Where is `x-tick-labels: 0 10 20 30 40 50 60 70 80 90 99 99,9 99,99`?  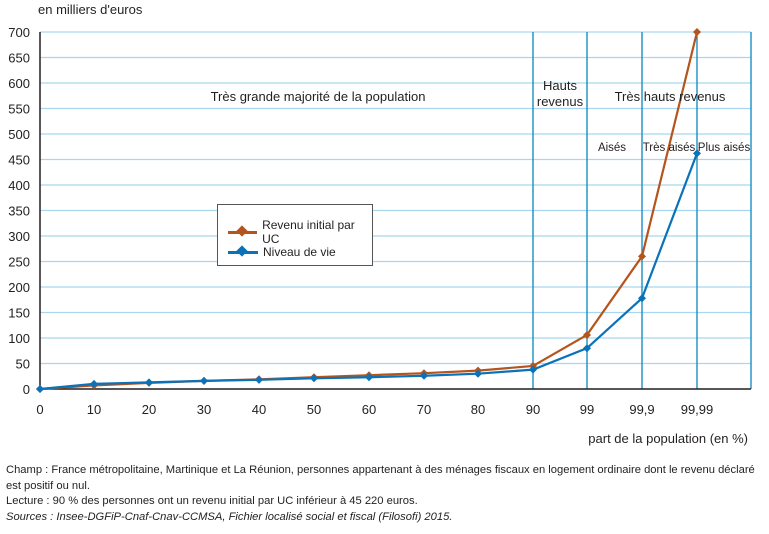 x-tick-labels: 0 10 20 30 40 50 60 70 80 90 99 99,9 99,99 is located at coordinates (374, 409).